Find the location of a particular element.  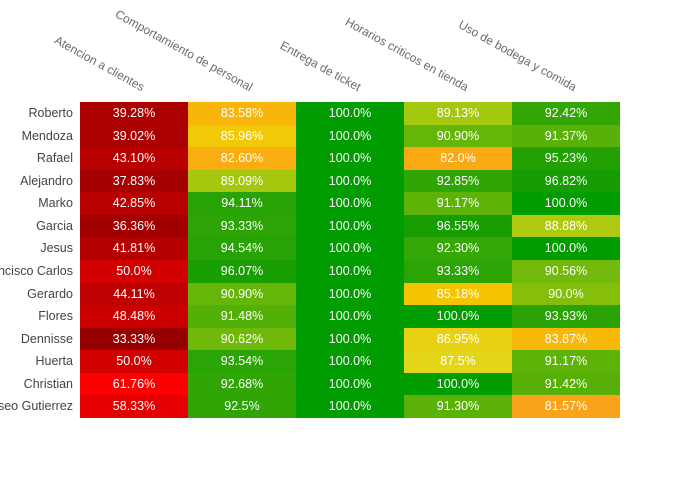

heatmap-cell: 92.5% is located at coordinates (242, 406).